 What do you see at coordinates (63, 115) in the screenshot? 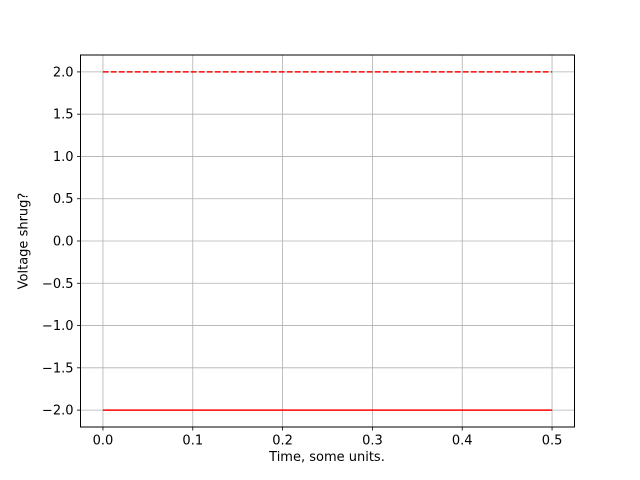
I see `y-tick-label: 1.5` at bounding box center [63, 115].